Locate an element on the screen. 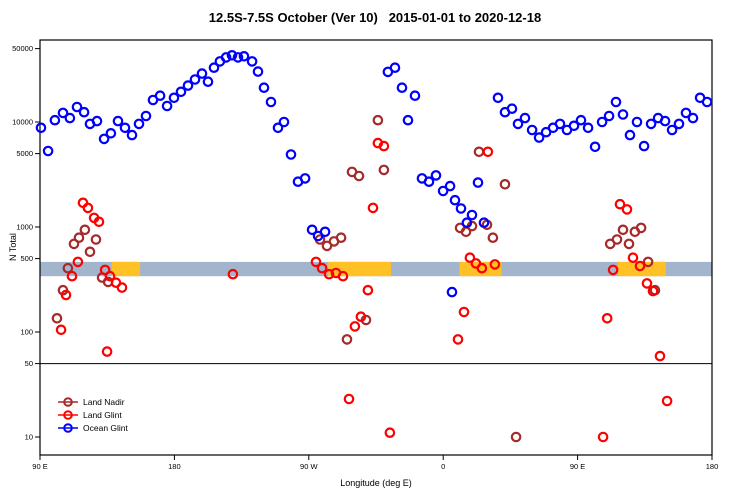 This screenshot has height=500, width=750. legend-label: Ocean Glint is located at coordinates (105, 427).